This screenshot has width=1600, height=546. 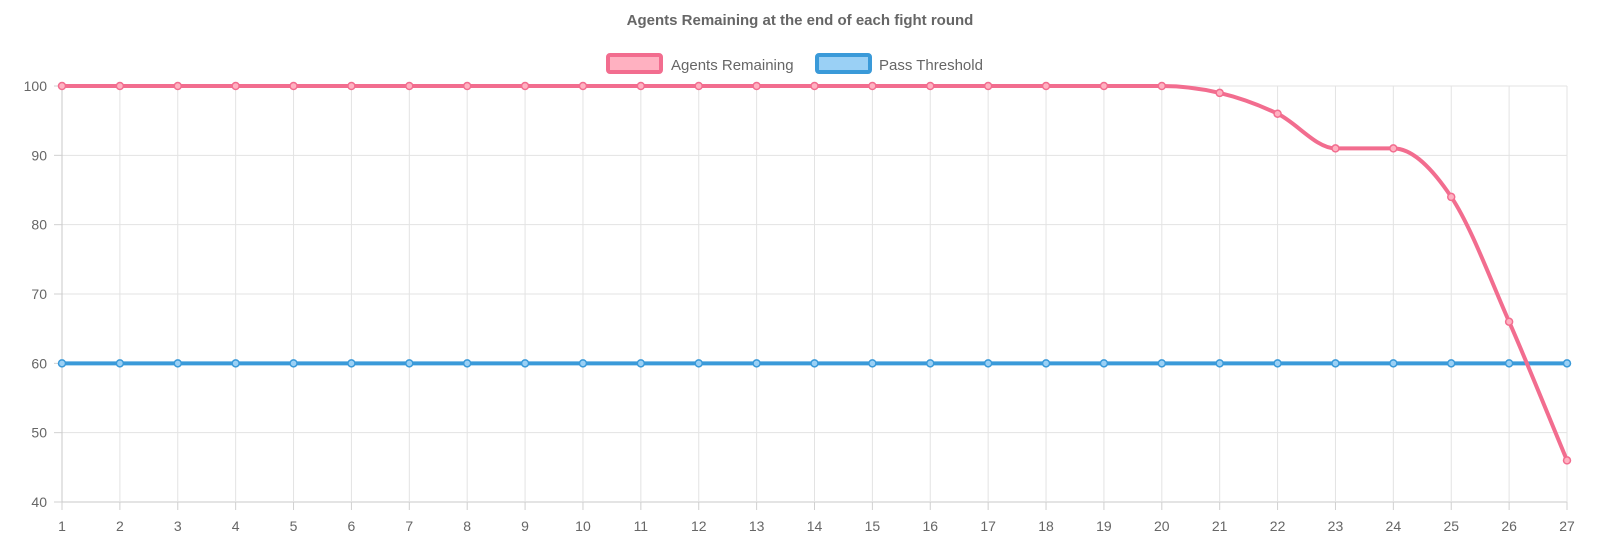 What do you see at coordinates (467, 526) in the screenshot?
I see `x-tick-label: 8` at bounding box center [467, 526].